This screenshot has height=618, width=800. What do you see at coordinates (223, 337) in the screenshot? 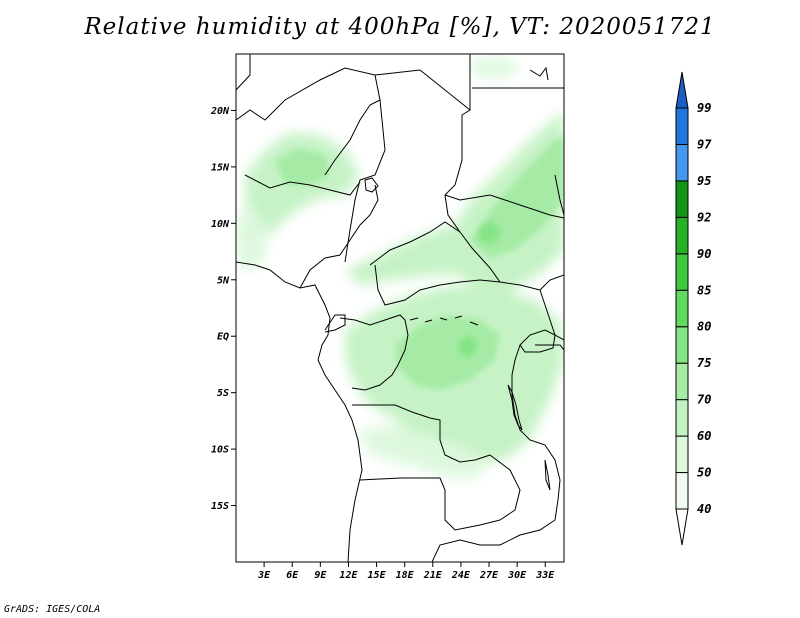
I see `lat-label: EQ` at bounding box center [223, 337].